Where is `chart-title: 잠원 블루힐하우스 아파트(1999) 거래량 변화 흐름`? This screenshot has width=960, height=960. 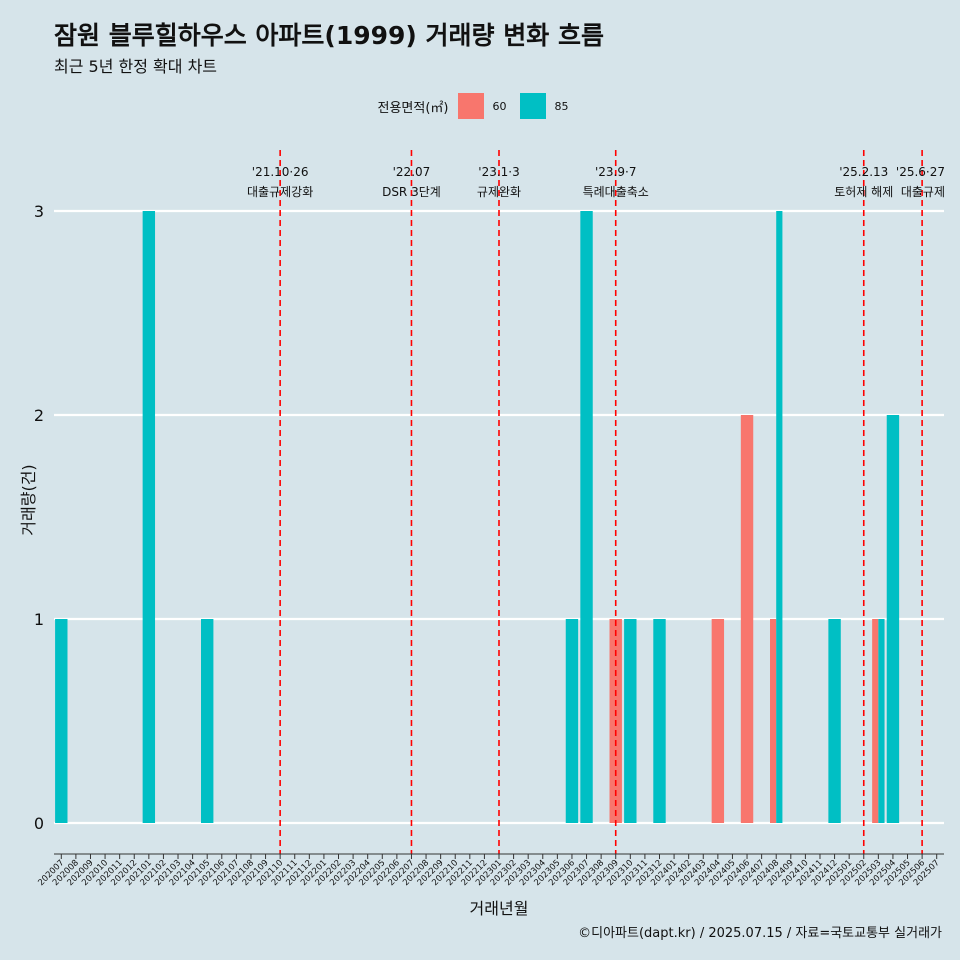 chart-title: 잠원 블루힐하우스 아파트(1999) 거래량 변화 흐름 is located at coordinates (329, 35).